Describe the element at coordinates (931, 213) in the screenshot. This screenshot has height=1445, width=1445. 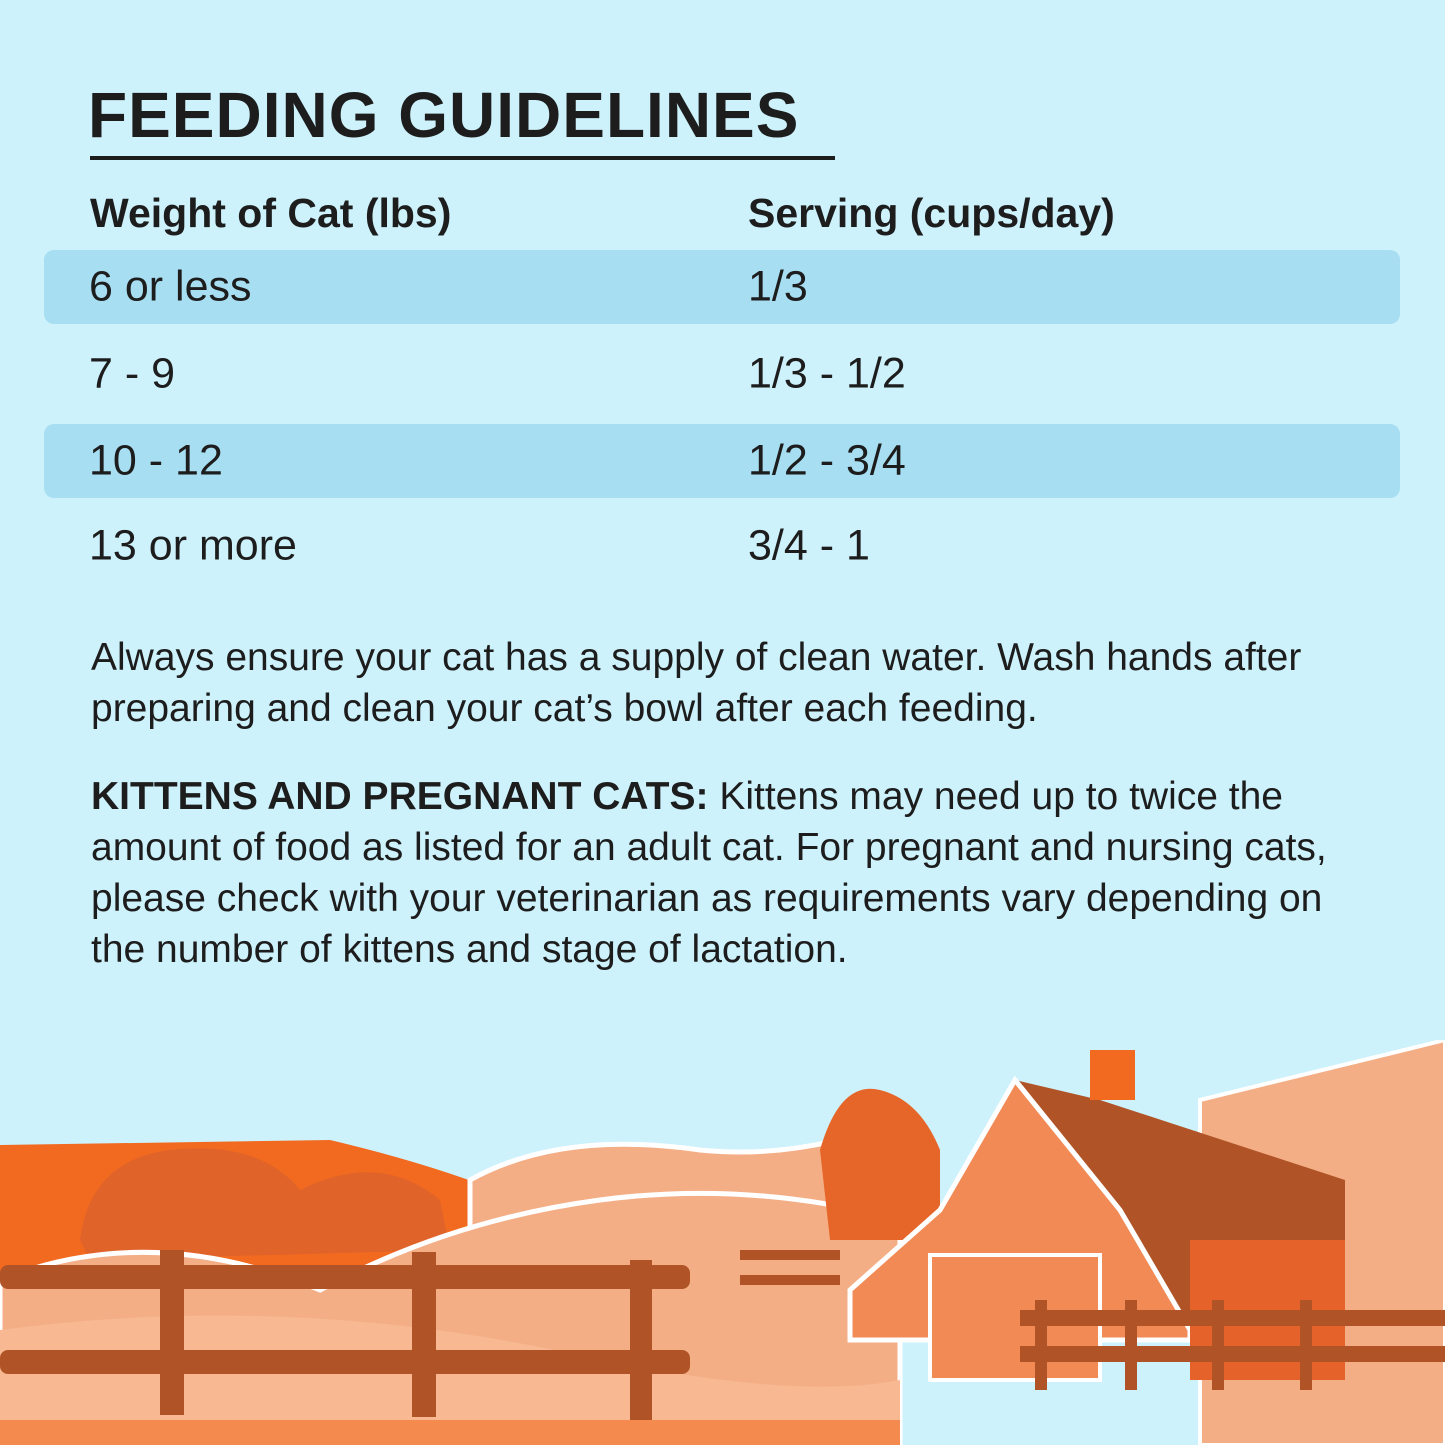
I see `header-serving: Serving (cups/day)` at that location.